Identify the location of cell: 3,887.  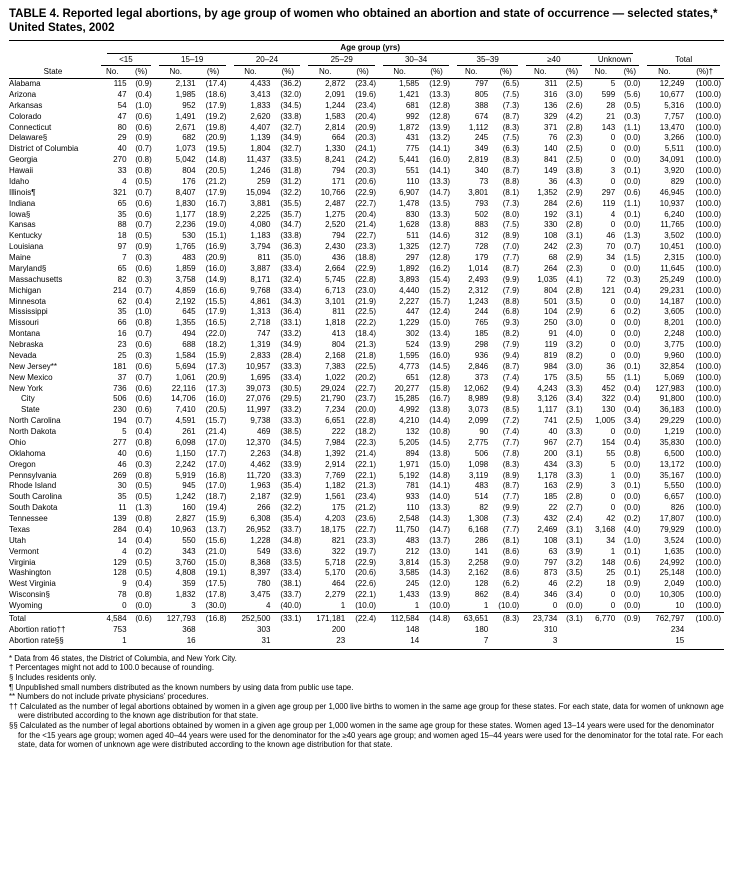
(260, 268).